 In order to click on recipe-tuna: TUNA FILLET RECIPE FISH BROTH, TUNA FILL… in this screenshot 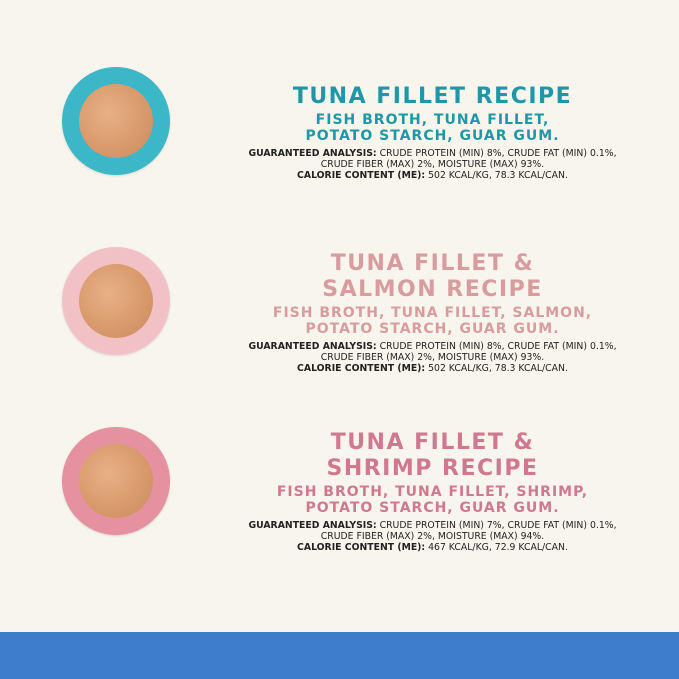, I will do `click(432, 132)`.